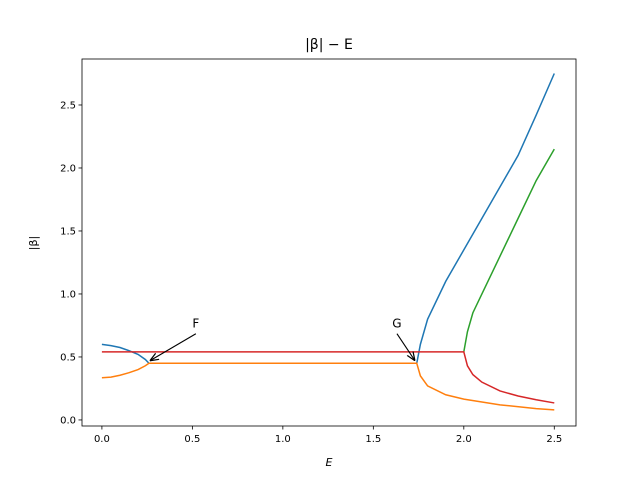 This screenshot has width=640, height=480. I want to click on y-tick-label: 2.5, so click(68, 105).